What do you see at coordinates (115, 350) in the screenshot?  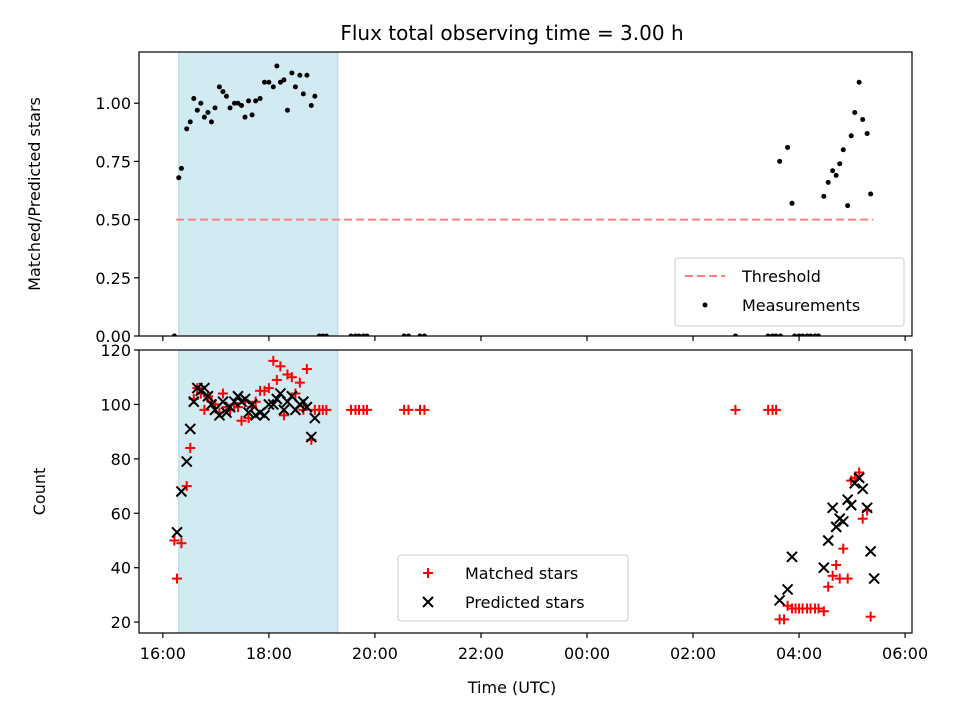 I see `y-tick-label: 120` at bounding box center [115, 350].